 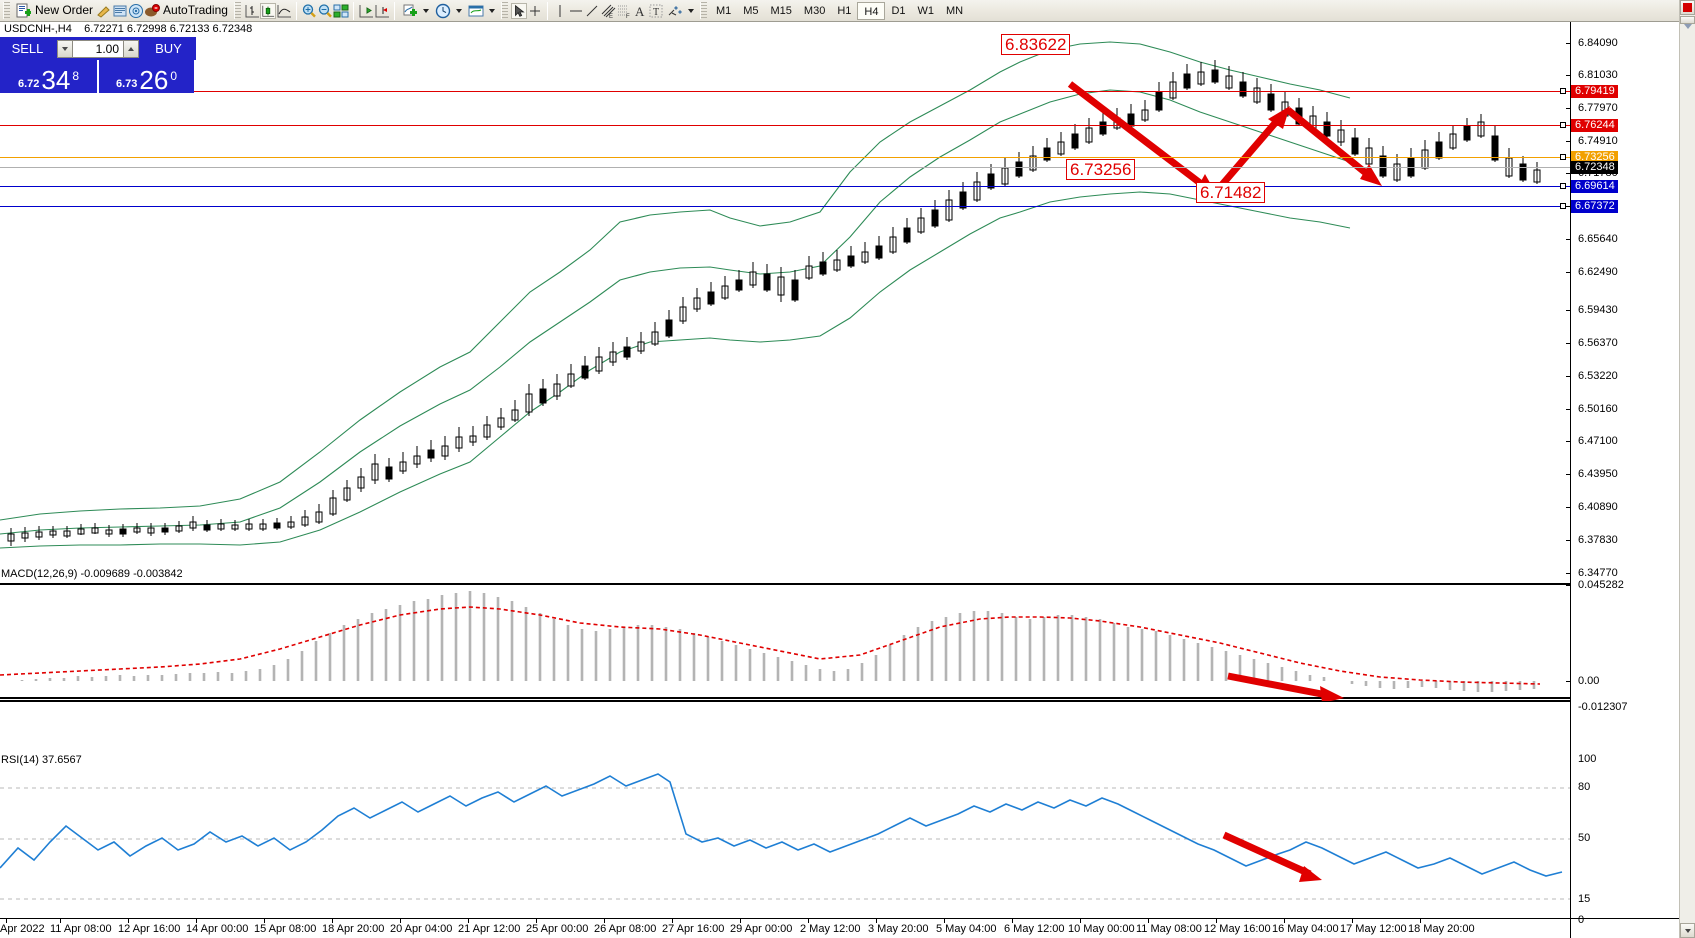 What do you see at coordinates (535, 11) in the screenshot?
I see `crosshair-icon` at bounding box center [535, 11].